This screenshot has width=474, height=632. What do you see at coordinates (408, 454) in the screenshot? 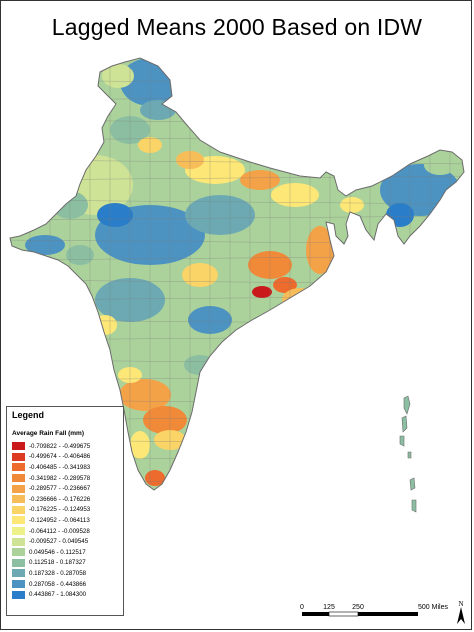
I see `andaman-nicobar-islands` at bounding box center [408, 454].